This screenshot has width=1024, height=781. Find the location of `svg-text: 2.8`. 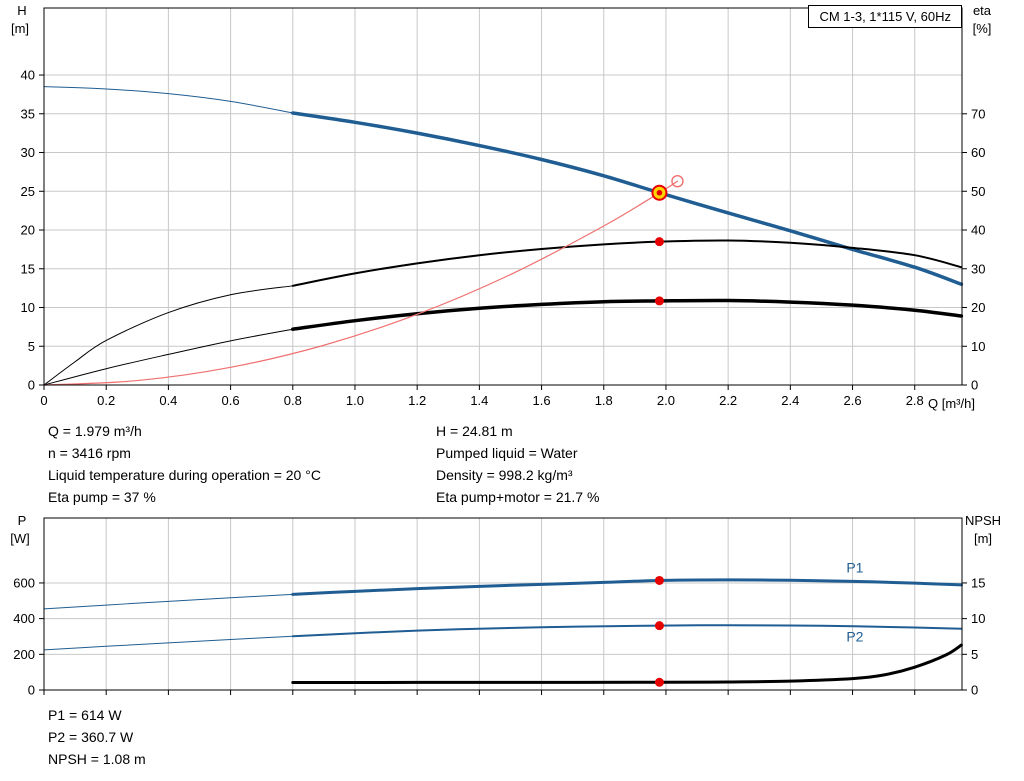

svg-text: 2.8 is located at coordinates (915, 400).